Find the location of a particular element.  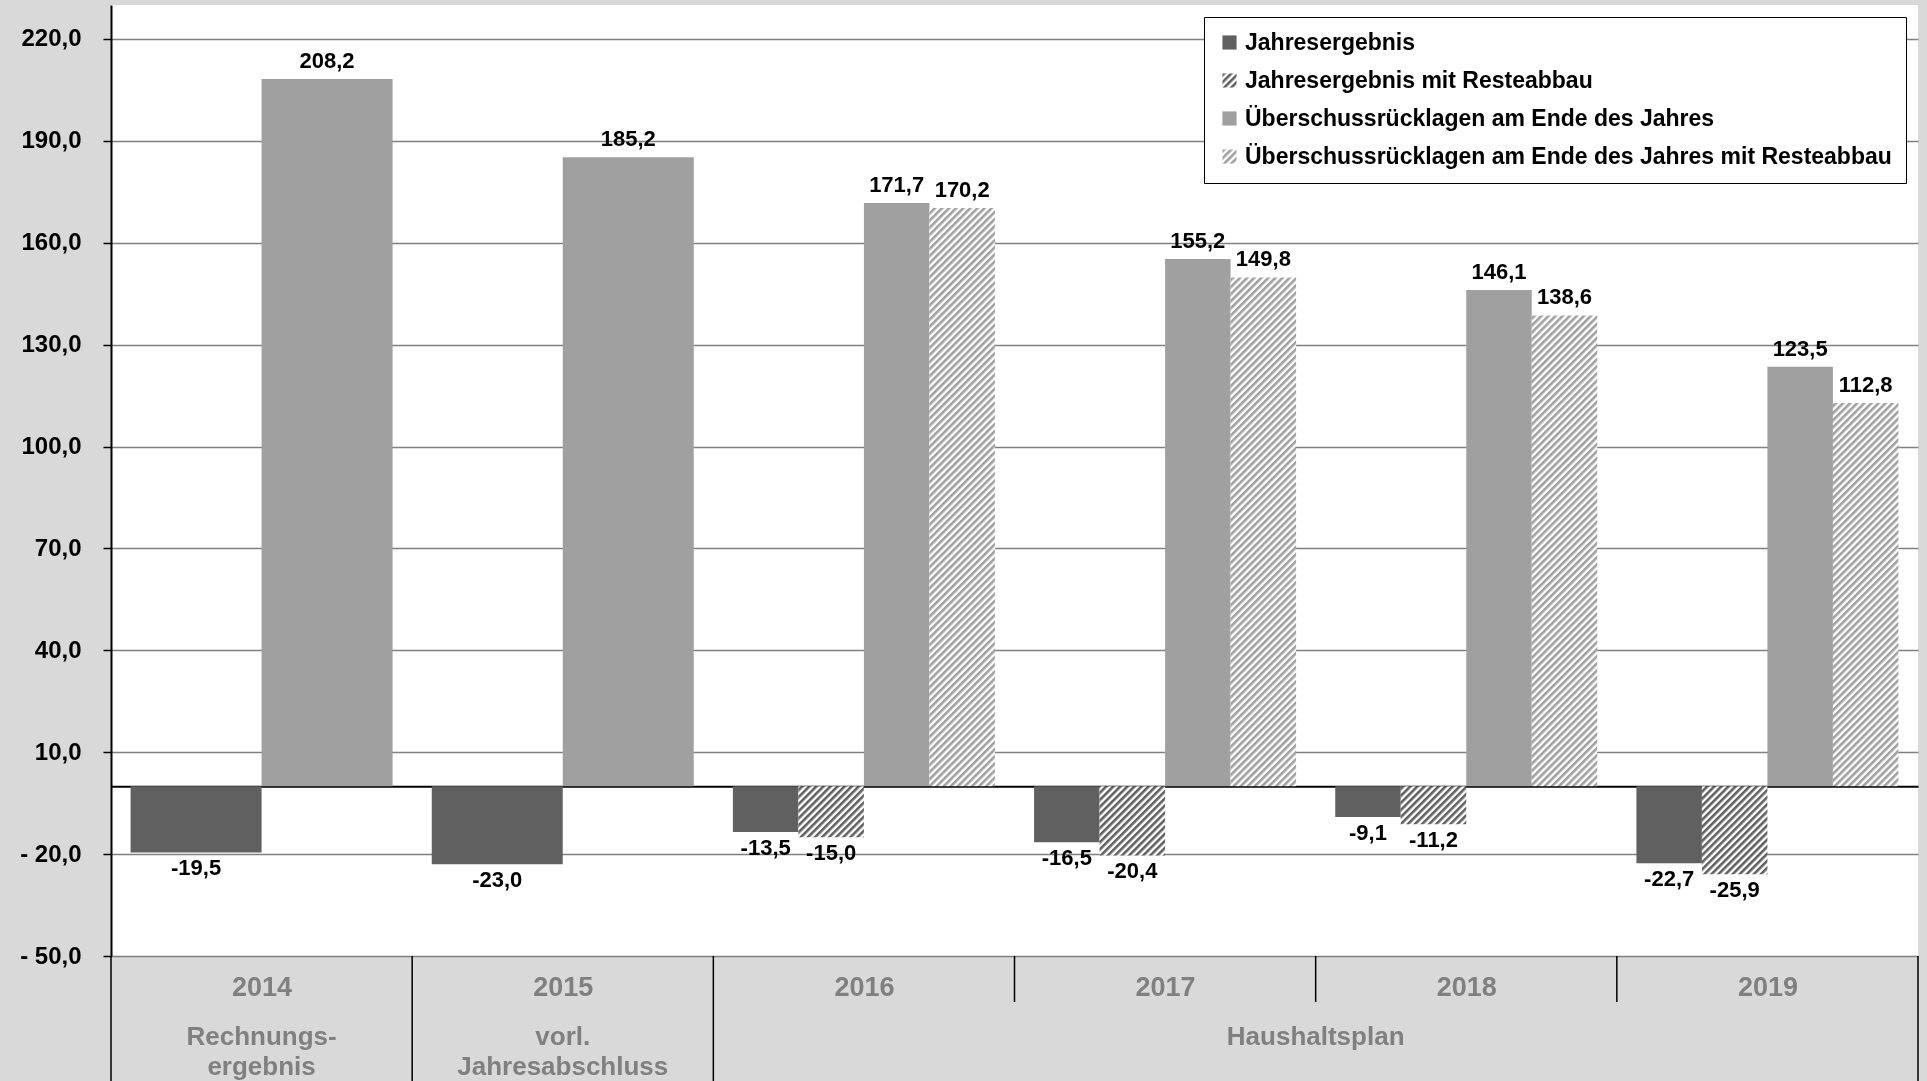

data-label: 112,8 is located at coordinates (1865, 385).